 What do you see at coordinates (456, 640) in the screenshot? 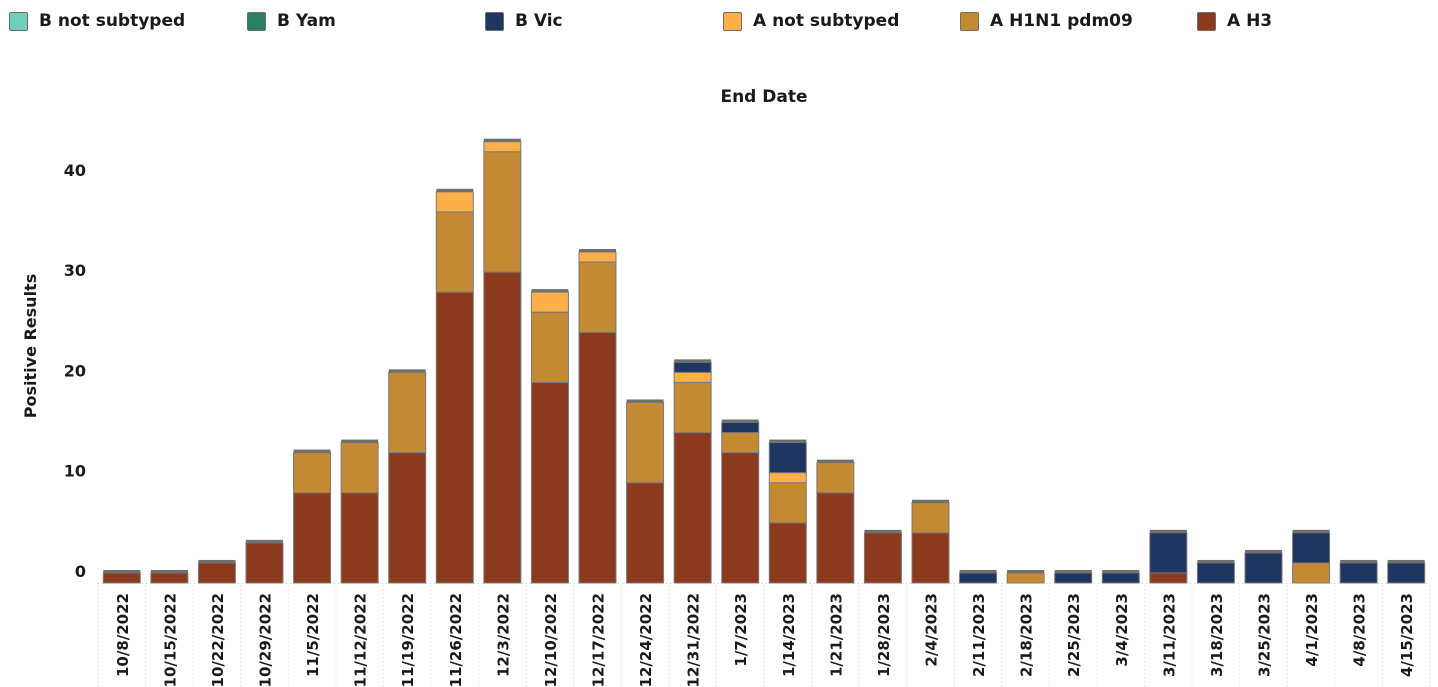
I see `x-tick-label: 11/26/2022` at bounding box center [456, 640].